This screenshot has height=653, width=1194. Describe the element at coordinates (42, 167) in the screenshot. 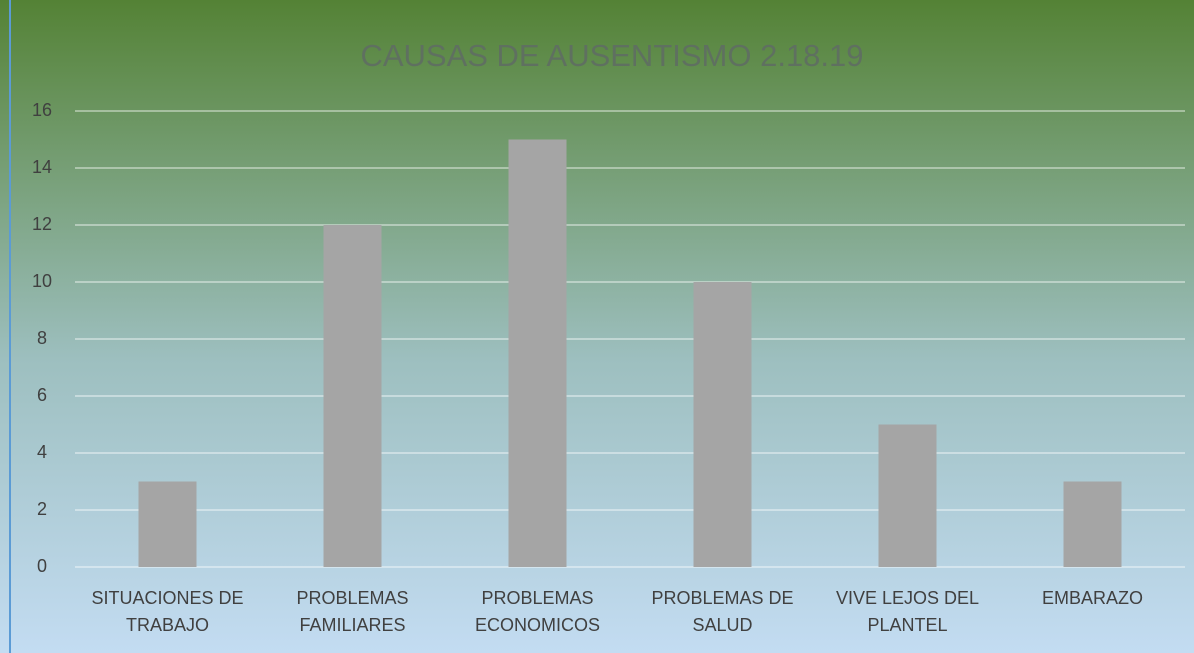

I see `y-tick-label: 14` at that location.